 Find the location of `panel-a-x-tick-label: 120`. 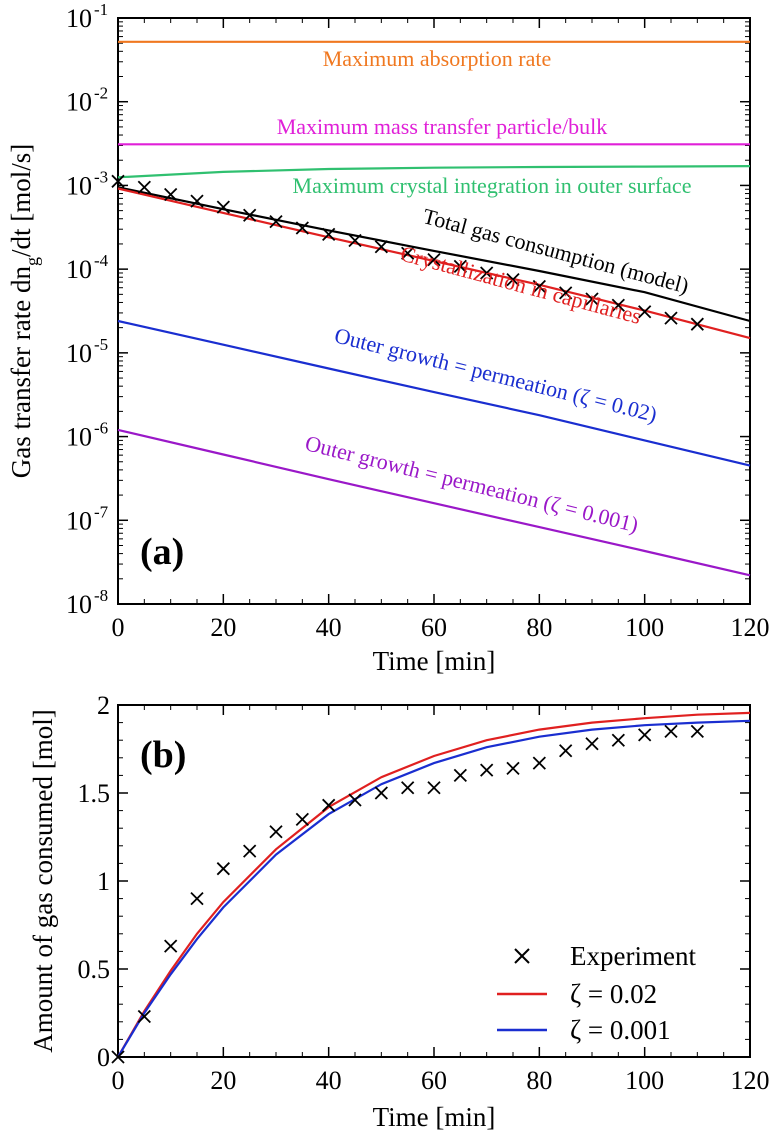

panel-a-x-tick-label: 120 is located at coordinates (750, 627).